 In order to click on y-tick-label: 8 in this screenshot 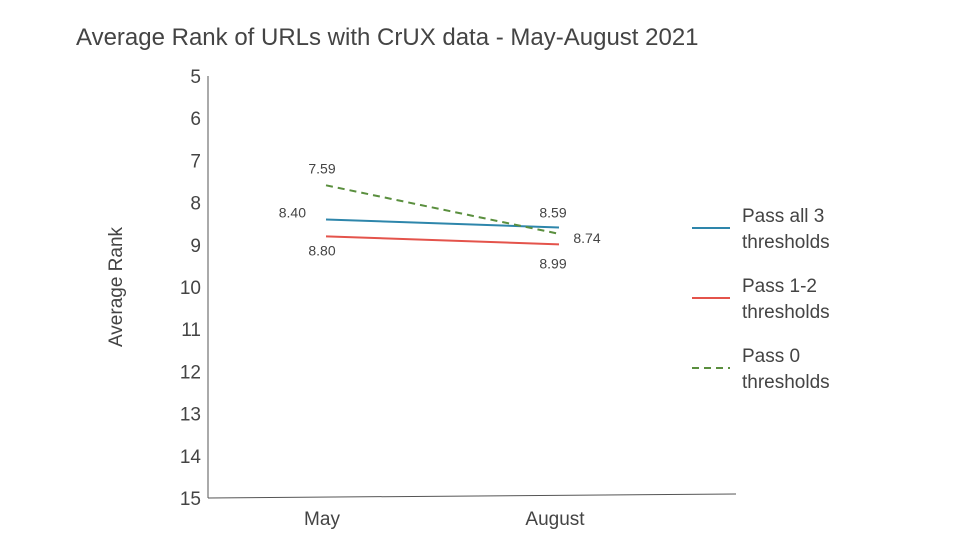, I will do `click(195, 204)`.